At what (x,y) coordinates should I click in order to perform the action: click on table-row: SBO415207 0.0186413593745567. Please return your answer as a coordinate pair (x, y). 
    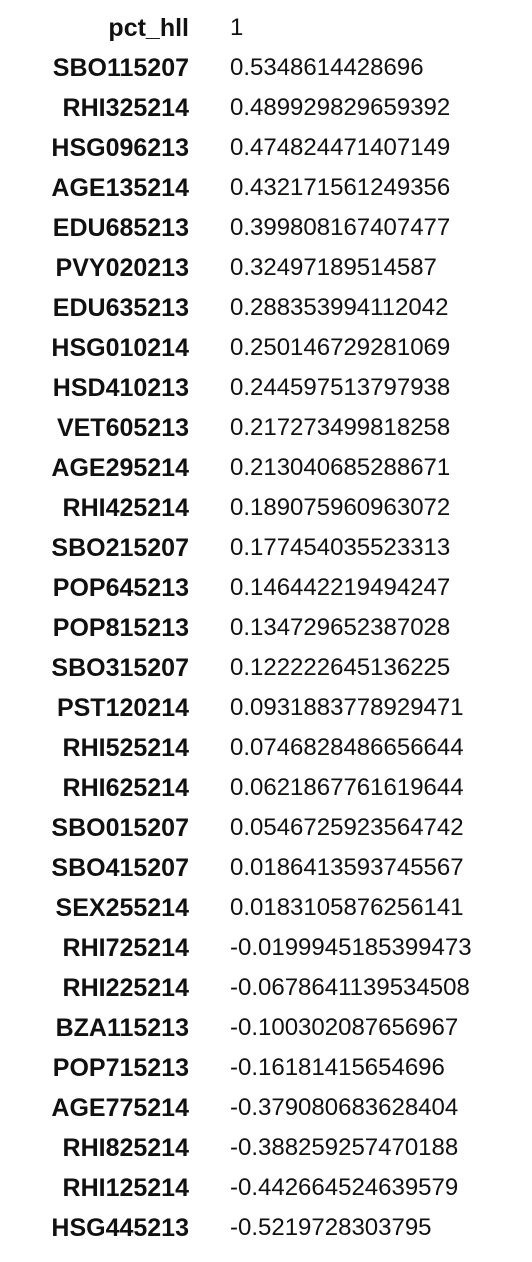
    Looking at the image, I should click on (266, 868).